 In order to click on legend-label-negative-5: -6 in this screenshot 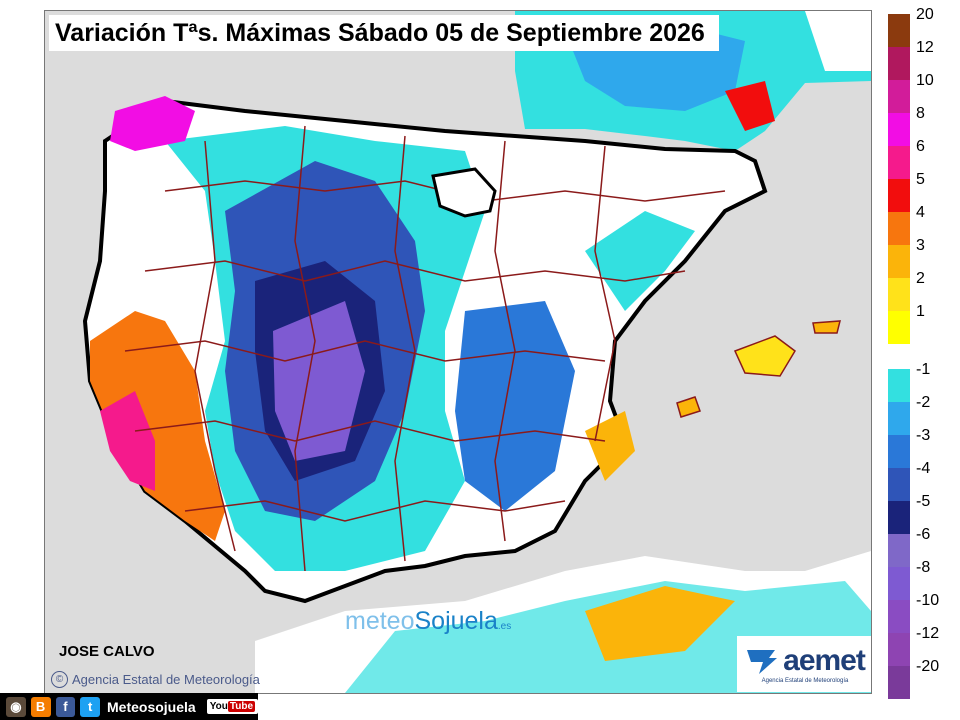, I will do `click(923, 534)`.